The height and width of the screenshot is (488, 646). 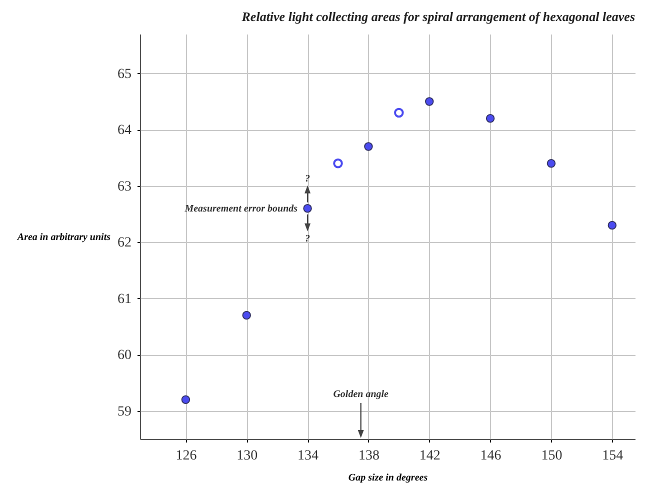 What do you see at coordinates (125, 186) in the screenshot?
I see `y-tick-label: 63` at bounding box center [125, 186].